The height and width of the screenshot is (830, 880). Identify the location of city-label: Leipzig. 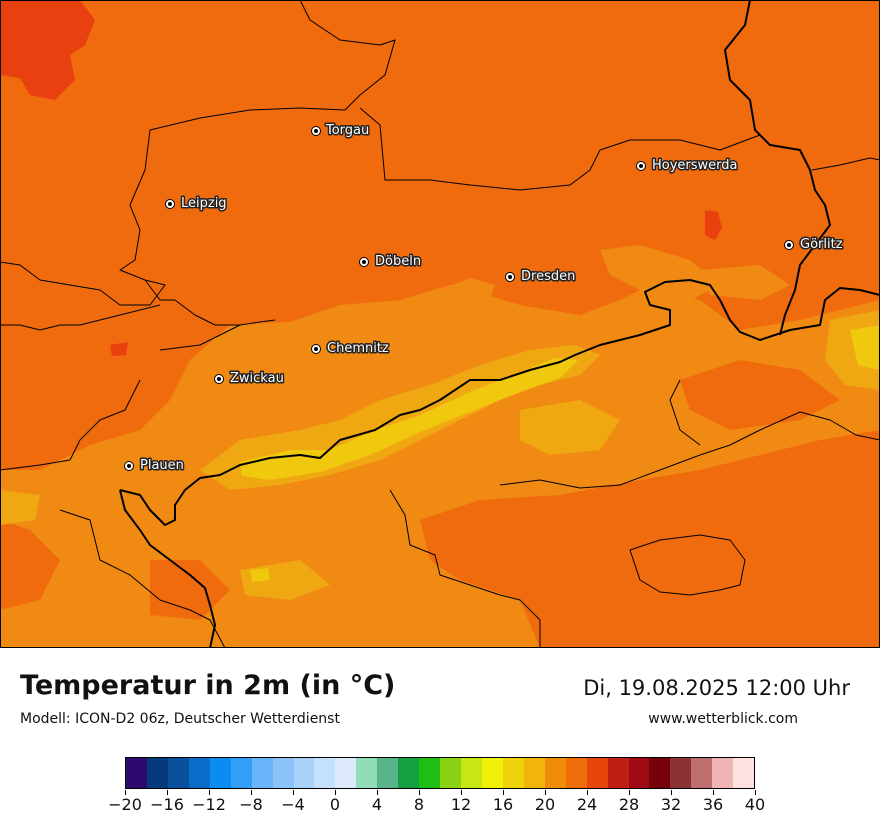
(204, 203).